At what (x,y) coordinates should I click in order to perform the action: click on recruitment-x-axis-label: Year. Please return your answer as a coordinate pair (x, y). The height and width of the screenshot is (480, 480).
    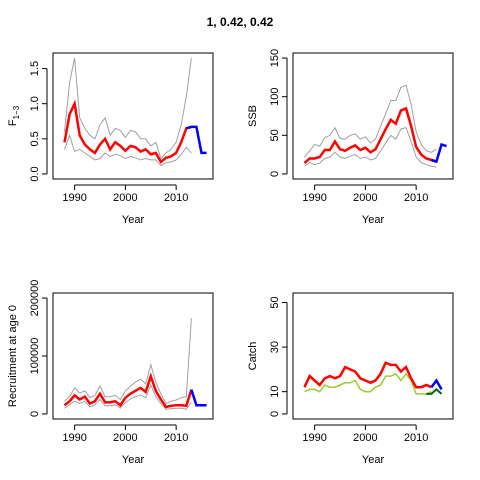
    Looking at the image, I should click on (133, 460).